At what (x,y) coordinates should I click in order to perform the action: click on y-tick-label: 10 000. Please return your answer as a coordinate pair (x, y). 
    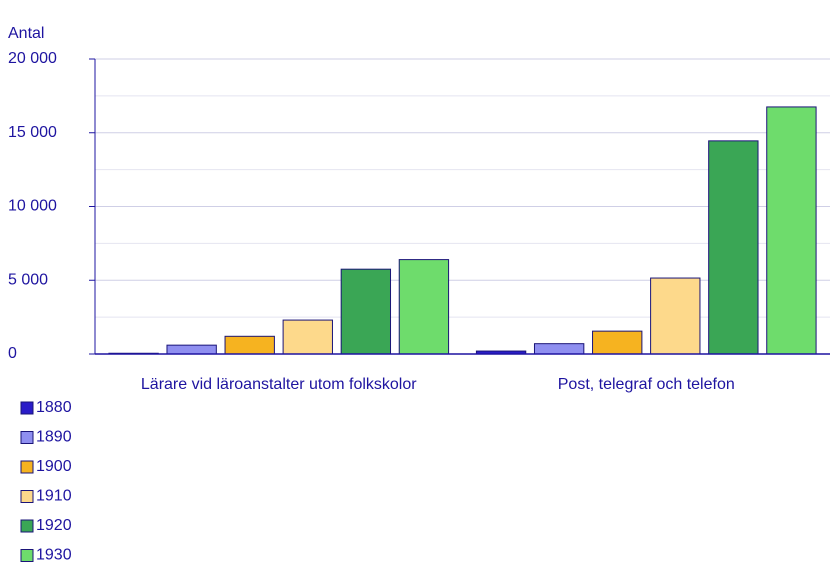
    Looking at the image, I should click on (32, 206).